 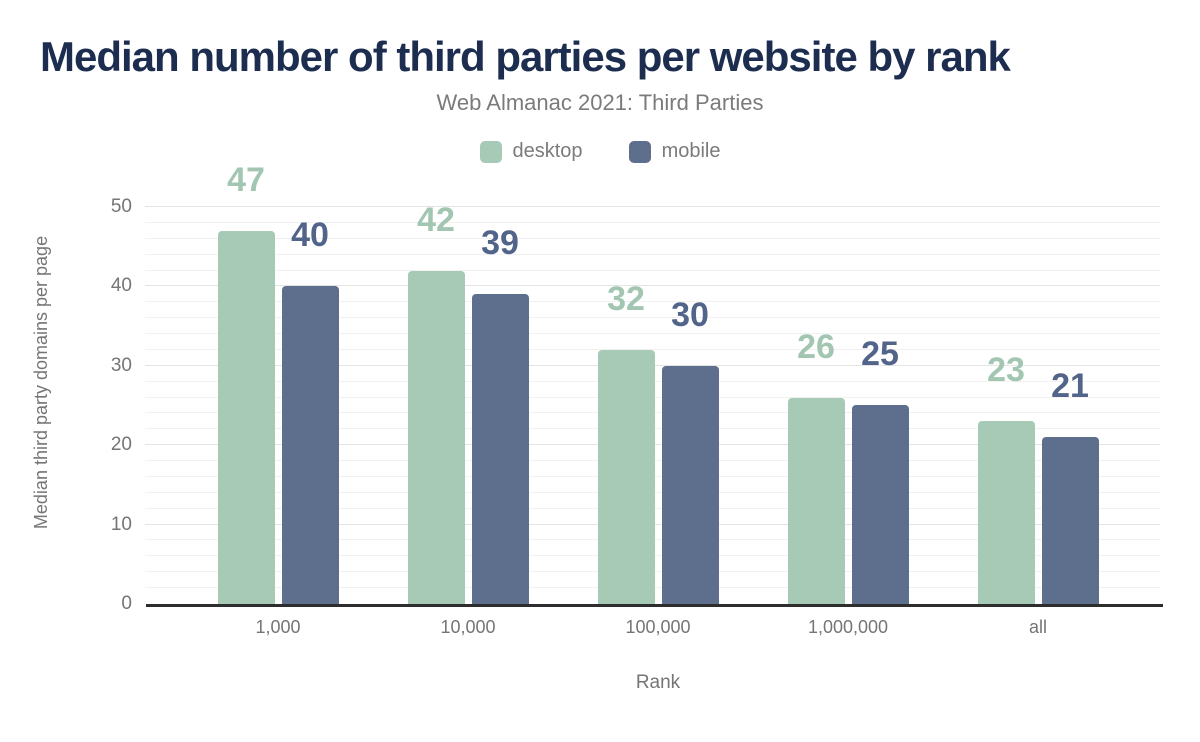 What do you see at coordinates (121, 524) in the screenshot?
I see `y-tick-label: 10` at bounding box center [121, 524].